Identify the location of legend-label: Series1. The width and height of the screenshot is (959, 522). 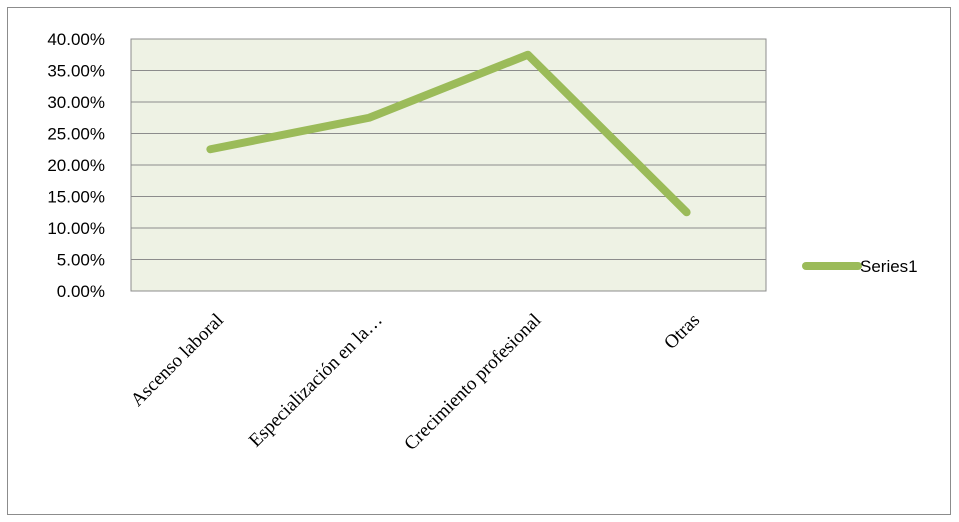
(889, 266).